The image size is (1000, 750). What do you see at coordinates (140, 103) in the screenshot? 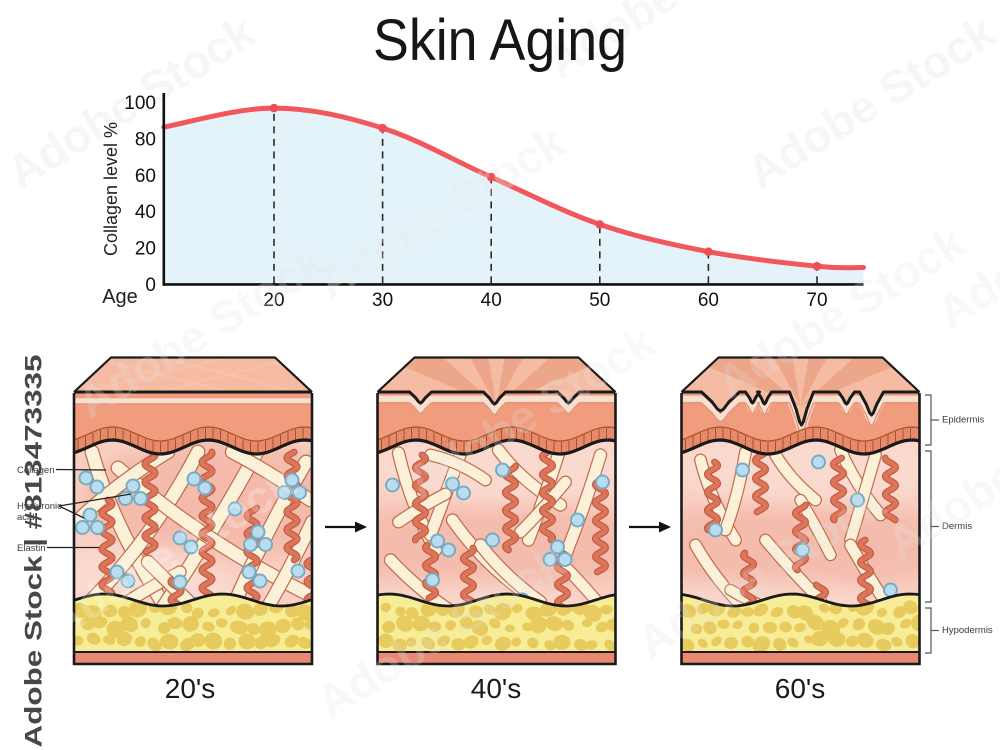
I see `svg-text: 100` at bounding box center [140, 103].